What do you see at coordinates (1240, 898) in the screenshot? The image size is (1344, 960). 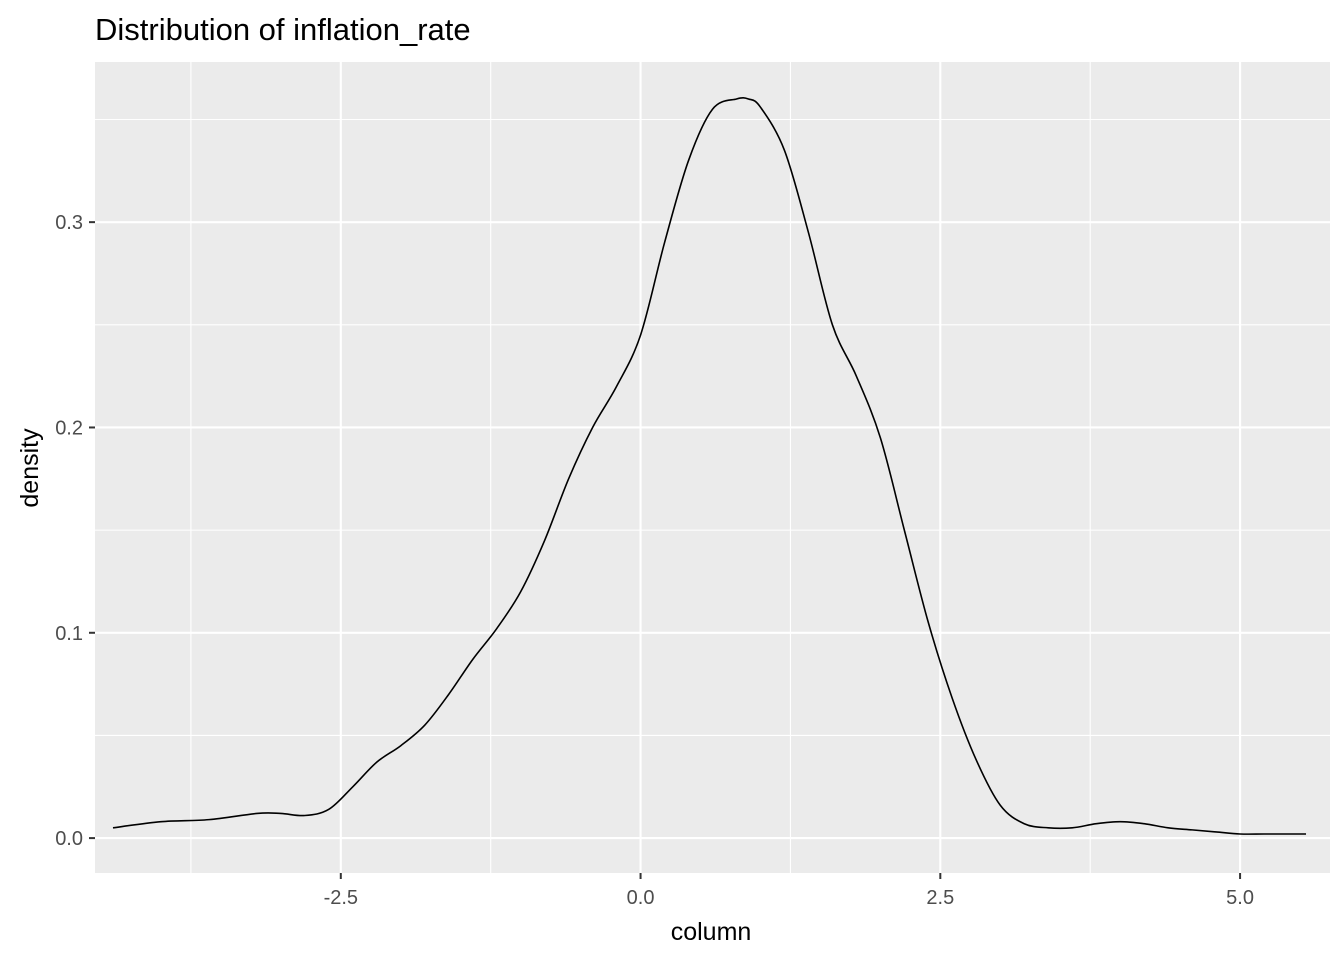 I see `x-tick-label: 5.0` at bounding box center [1240, 898].